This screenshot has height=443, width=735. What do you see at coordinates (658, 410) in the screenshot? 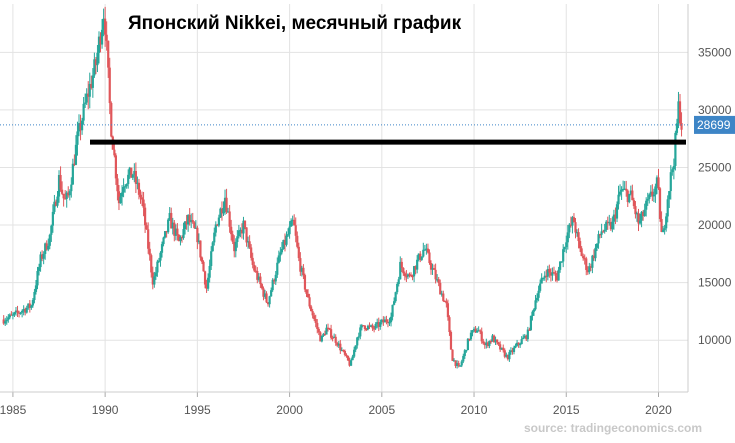
I see `x-tick-label: 2020` at bounding box center [658, 410].